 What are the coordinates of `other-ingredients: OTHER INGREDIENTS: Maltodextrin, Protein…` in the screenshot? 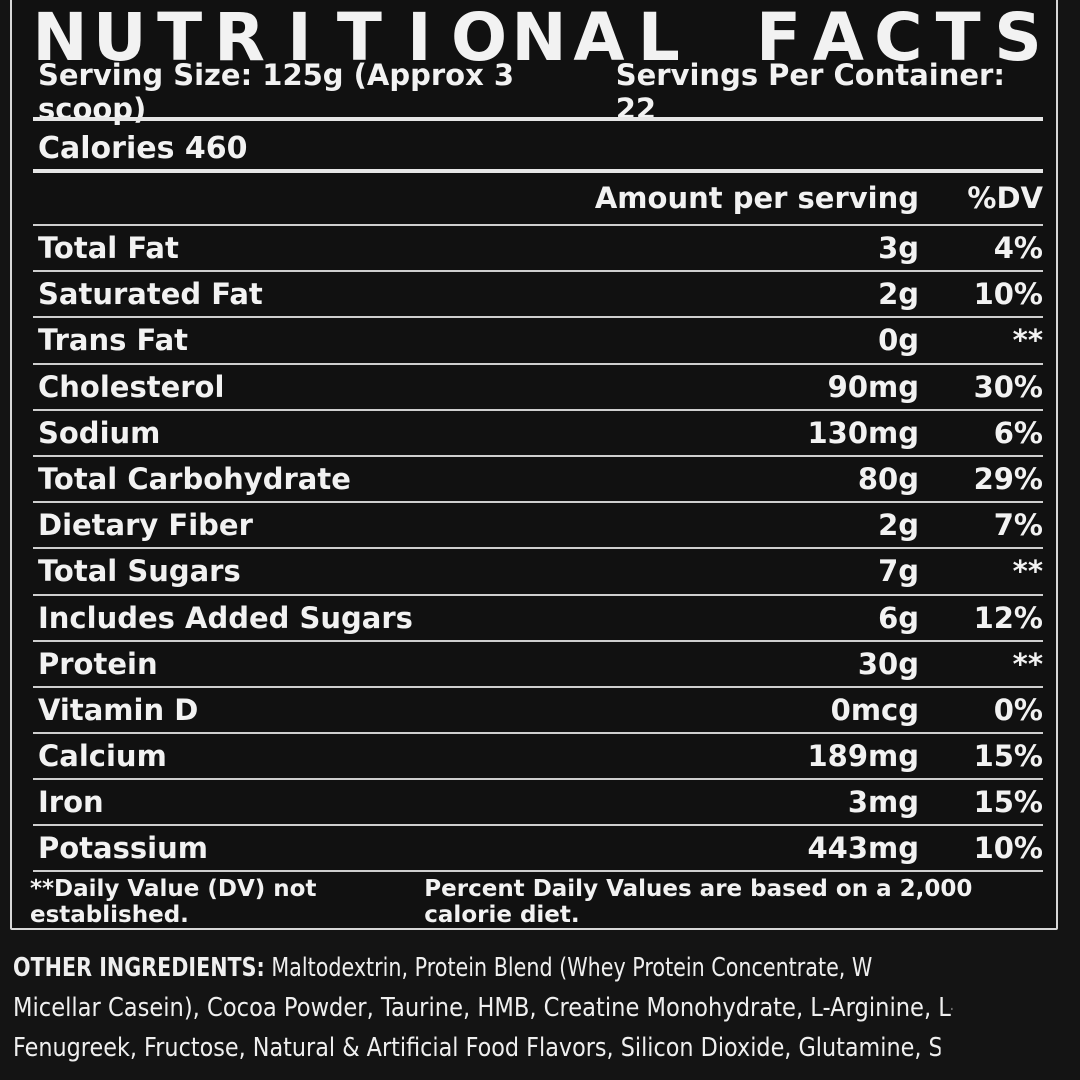 It's located at (543, 1008).